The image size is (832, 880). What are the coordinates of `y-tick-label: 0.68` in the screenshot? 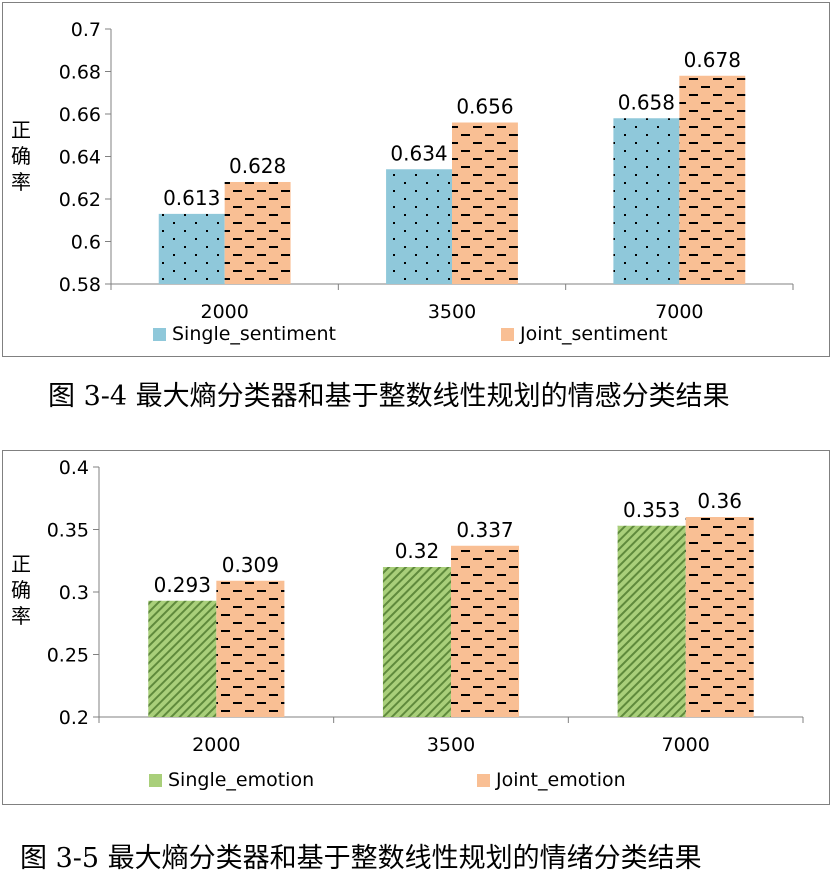 It's located at (80, 73).